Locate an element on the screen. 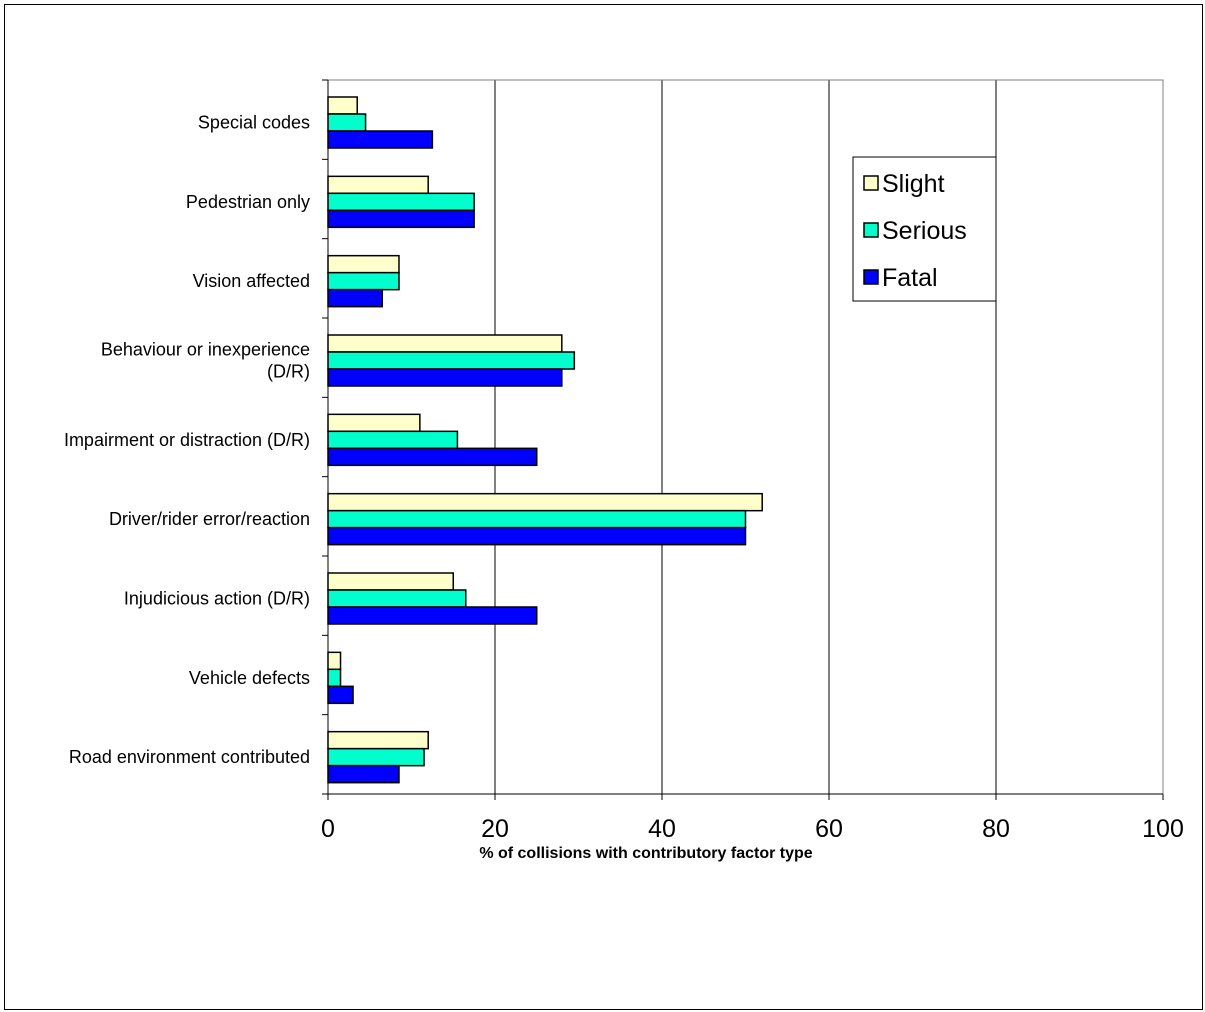  legend-swatch-fatal is located at coordinates (871, 277).